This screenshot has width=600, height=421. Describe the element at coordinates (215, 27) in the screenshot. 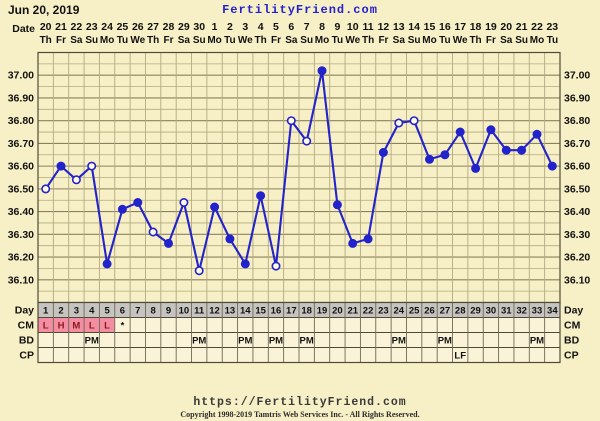

I see `date-cell: 1` at that location.